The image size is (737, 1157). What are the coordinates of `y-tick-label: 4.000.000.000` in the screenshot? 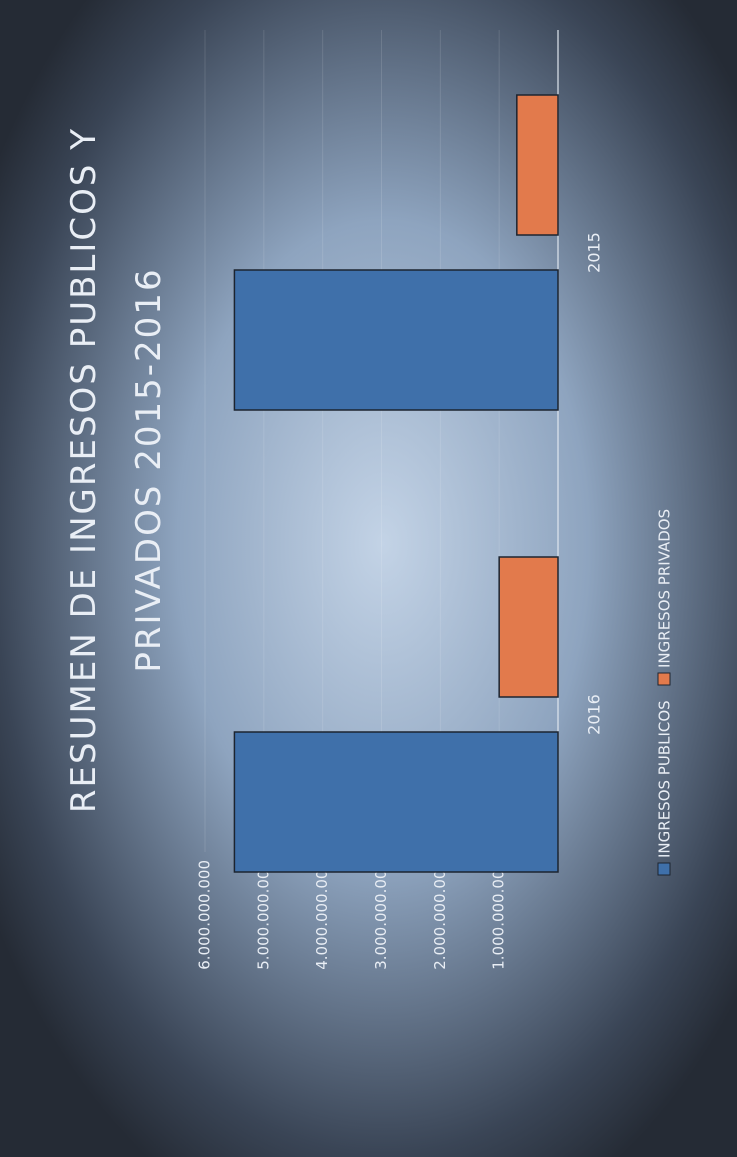 It's located at (322, 915).